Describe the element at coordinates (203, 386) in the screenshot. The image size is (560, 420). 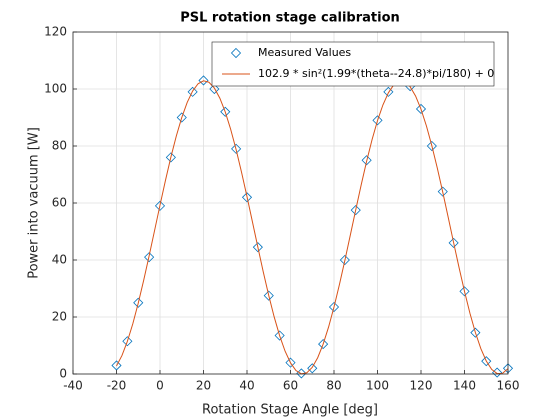
I see `x-tick-label: 20` at that location.